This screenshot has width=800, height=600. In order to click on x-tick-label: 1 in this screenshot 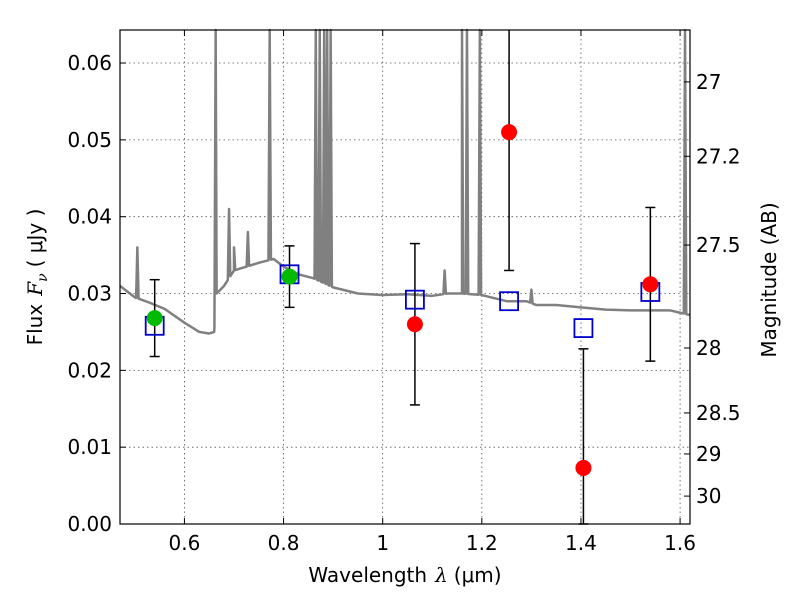, I will do `click(382, 543)`.